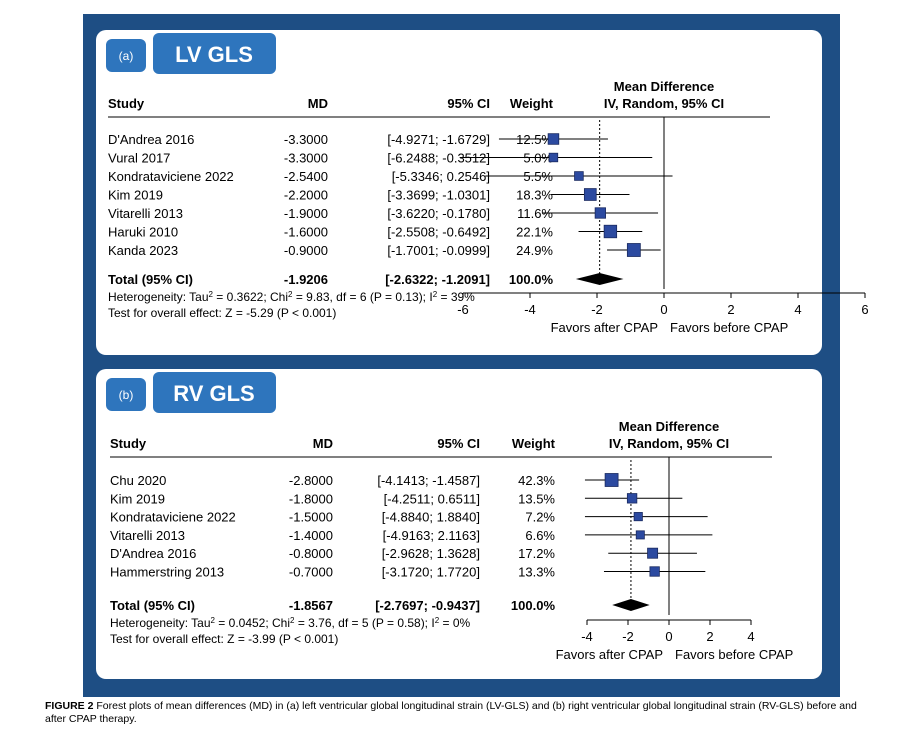 The width and height of the screenshot is (922, 739). What do you see at coordinates (797, 309) in the screenshot?
I see `x-tick-label: 4` at bounding box center [797, 309].